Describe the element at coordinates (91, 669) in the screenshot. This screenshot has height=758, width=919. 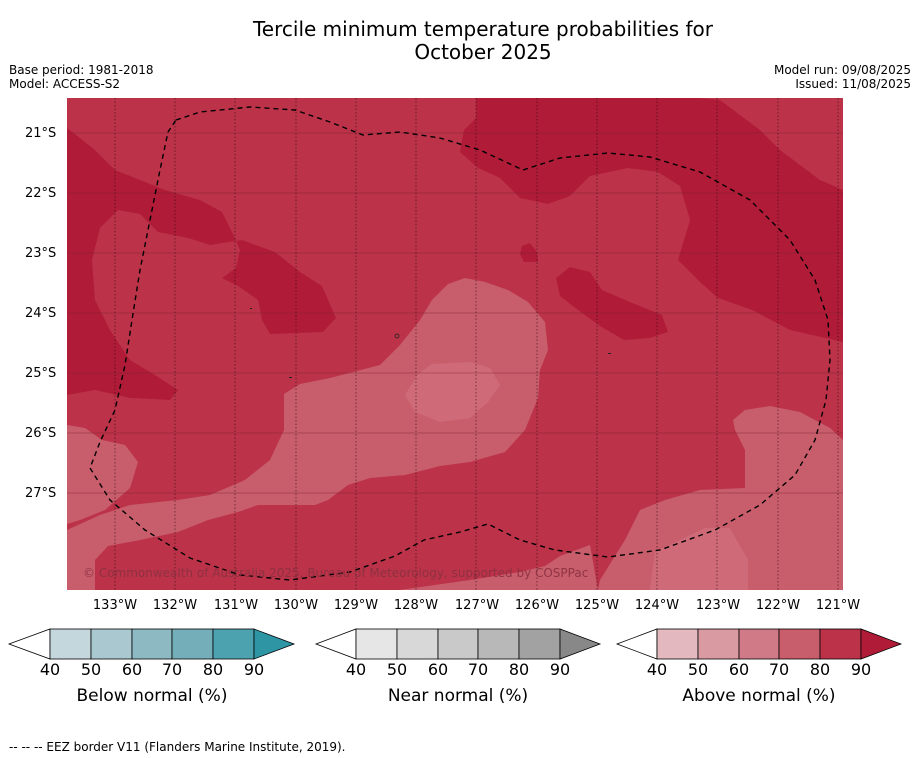
I see `colorbar-below-tick: 50` at that location.